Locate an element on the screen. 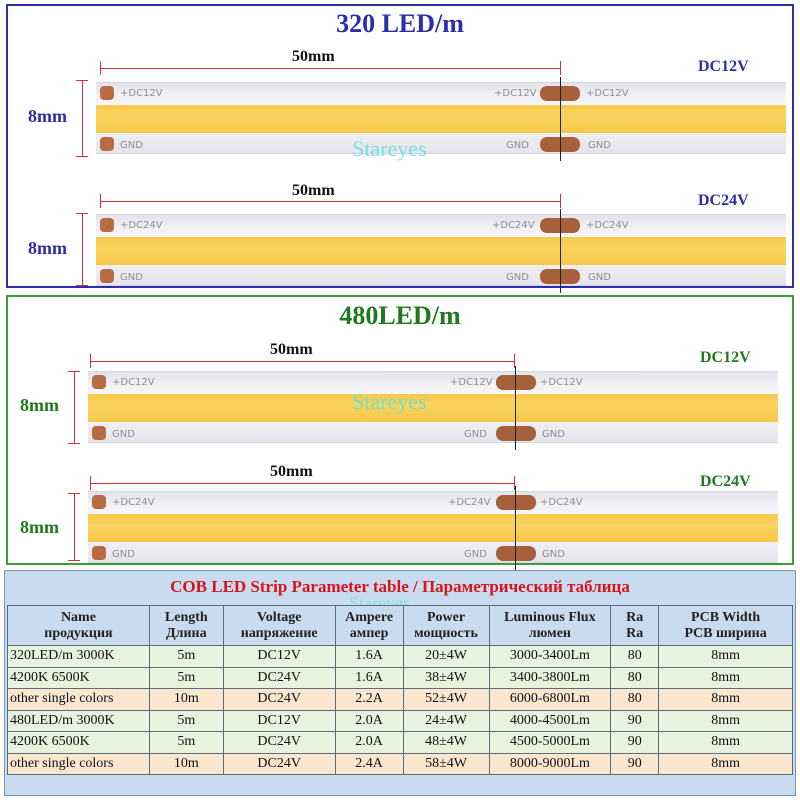  cell-name: other single colors is located at coordinates (78, 699).